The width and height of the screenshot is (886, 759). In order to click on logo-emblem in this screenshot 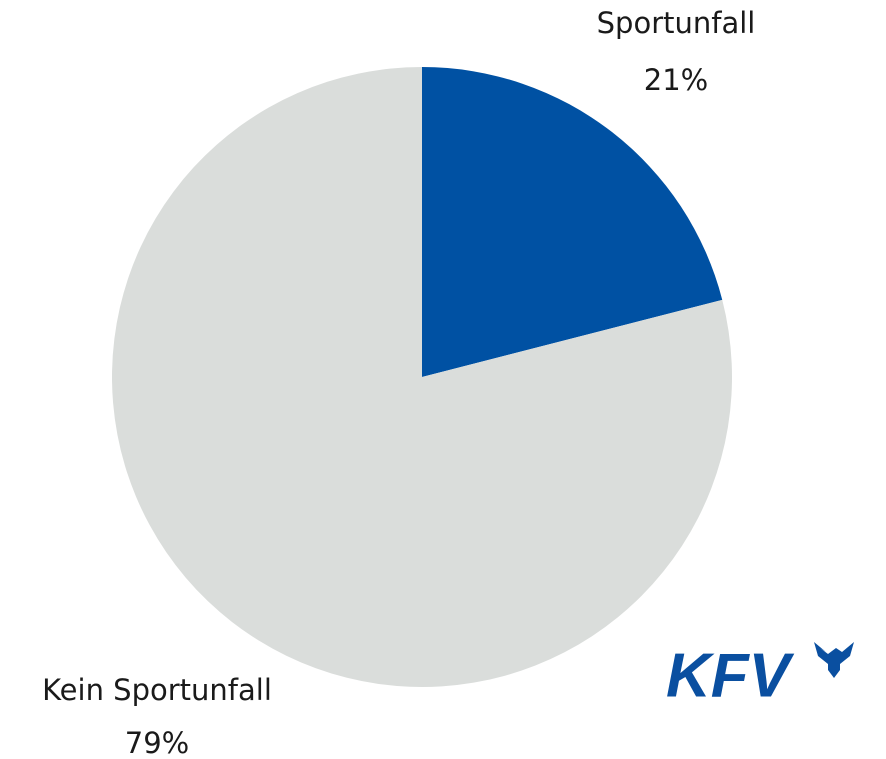, I will do `click(834, 660)`.